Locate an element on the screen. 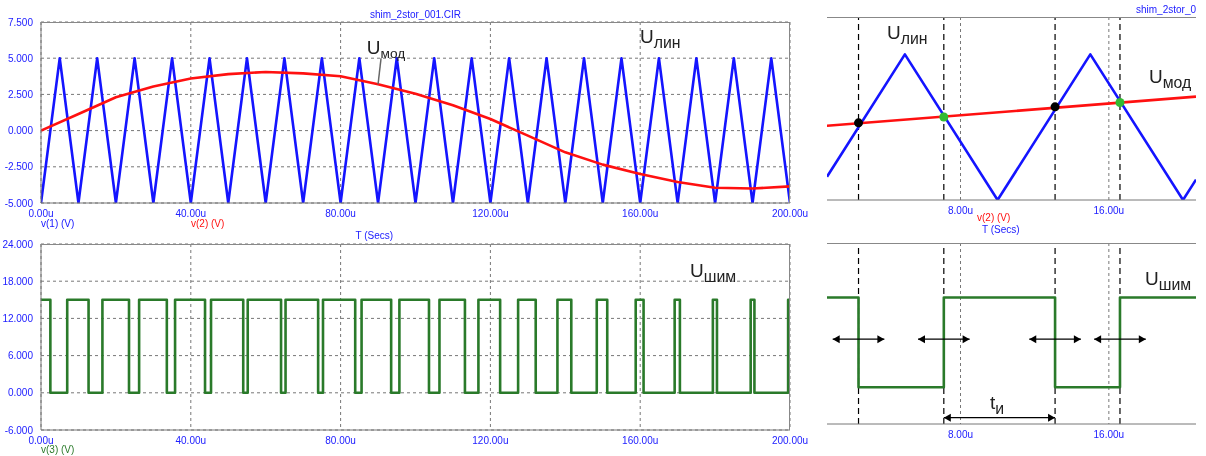 The height and width of the screenshot is (456, 1206). y-tick-label: -5.000 is located at coordinates (19, 203).